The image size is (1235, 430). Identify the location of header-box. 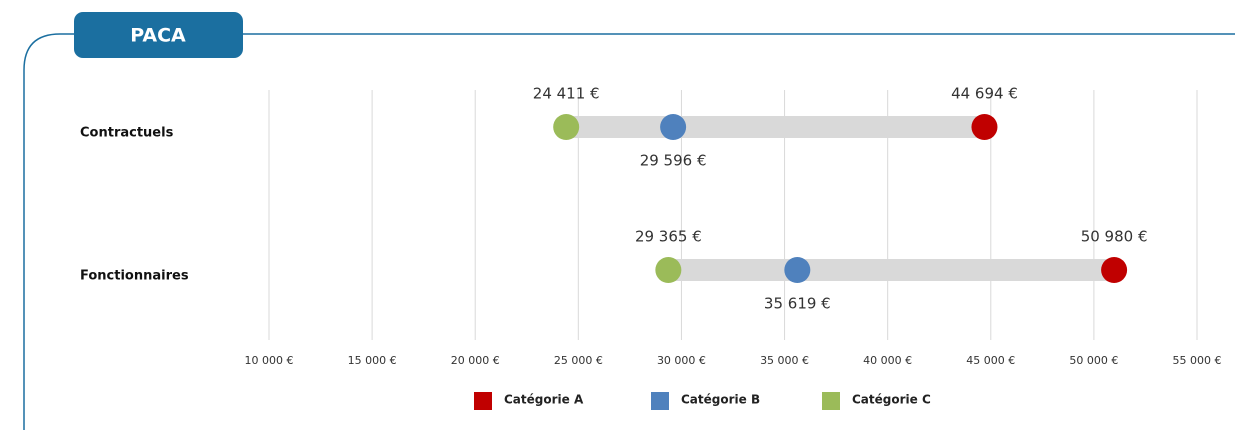
(158, 35).